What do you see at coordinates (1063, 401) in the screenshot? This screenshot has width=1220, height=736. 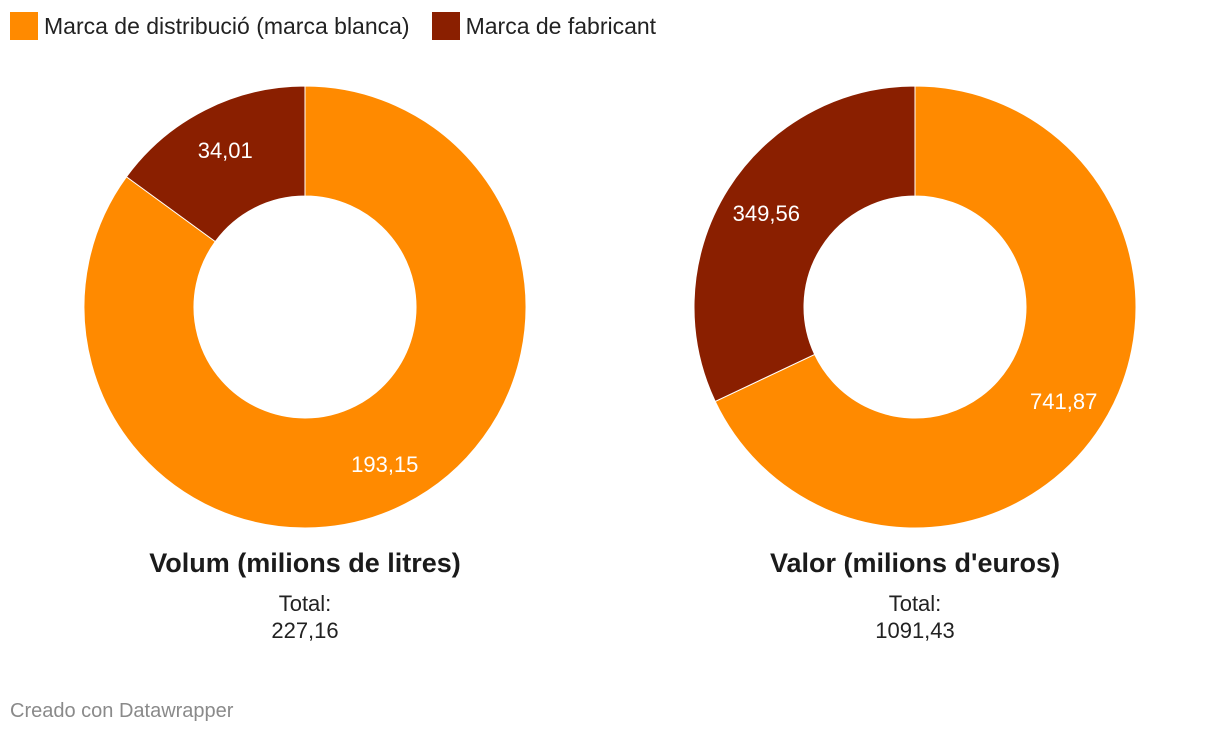 I see `slice-label-value-private-label: 741,87` at bounding box center [1063, 401].